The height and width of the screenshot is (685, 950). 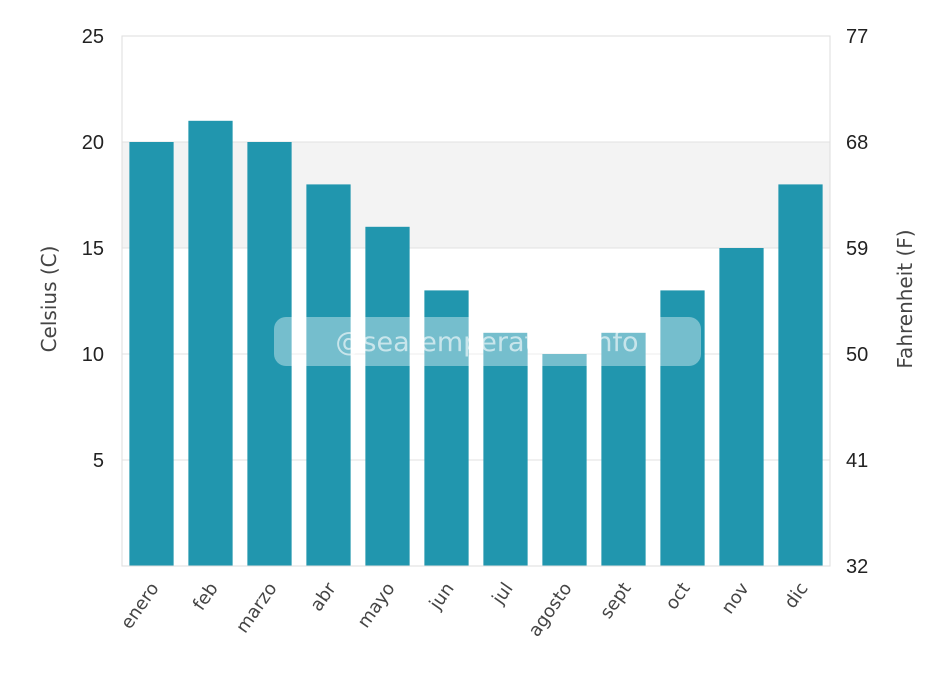 What do you see at coordinates (550, 610) in the screenshot?
I see `x-tick-label: agosto` at bounding box center [550, 610].